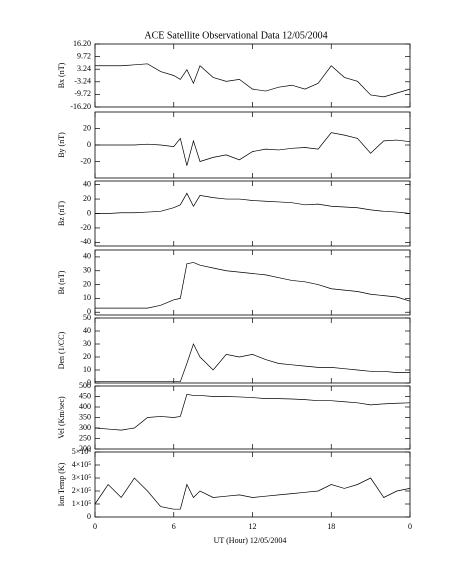  I want to click on y-tick-label: 250, so click(85, 437).